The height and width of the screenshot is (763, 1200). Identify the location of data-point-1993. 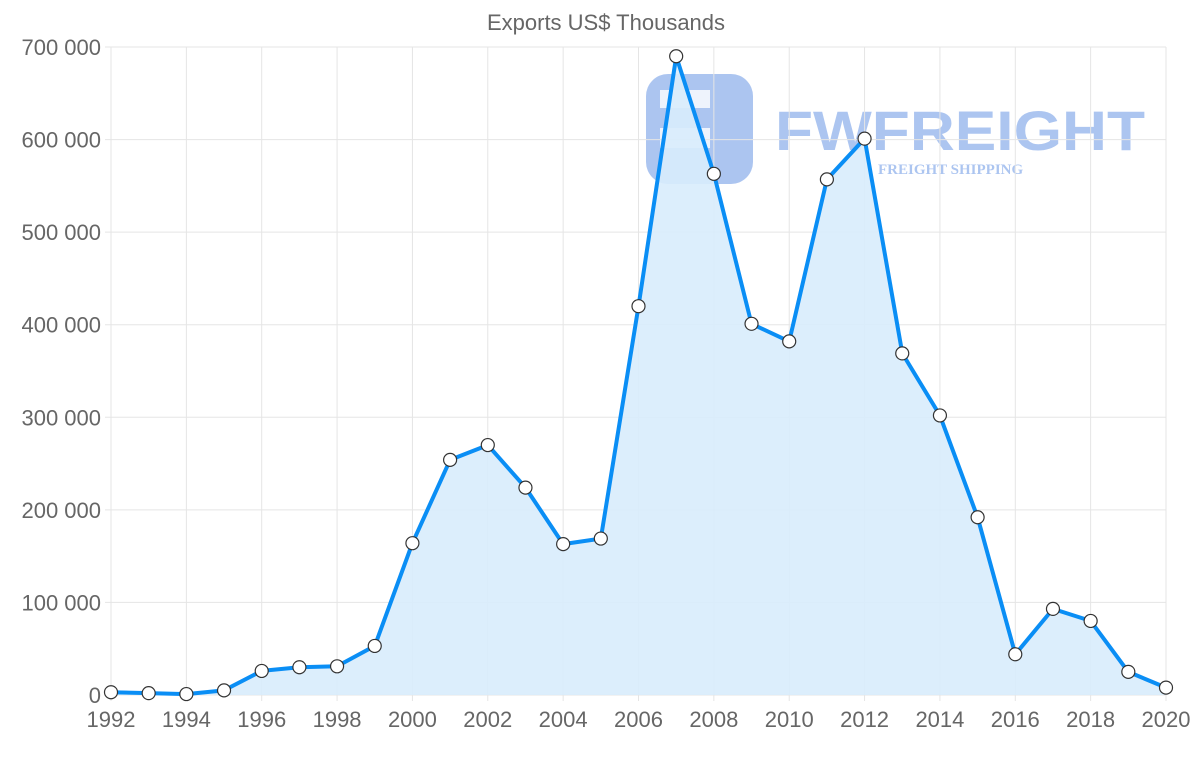
(148, 693).